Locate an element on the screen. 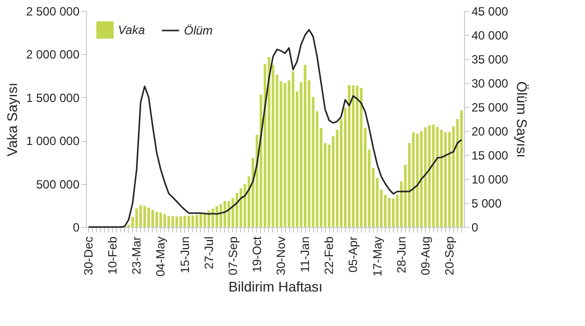 Image resolution: width=585 pixels, height=326 pixels. y-tick-label: 2 500 000 is located at coordinates (53, 11).